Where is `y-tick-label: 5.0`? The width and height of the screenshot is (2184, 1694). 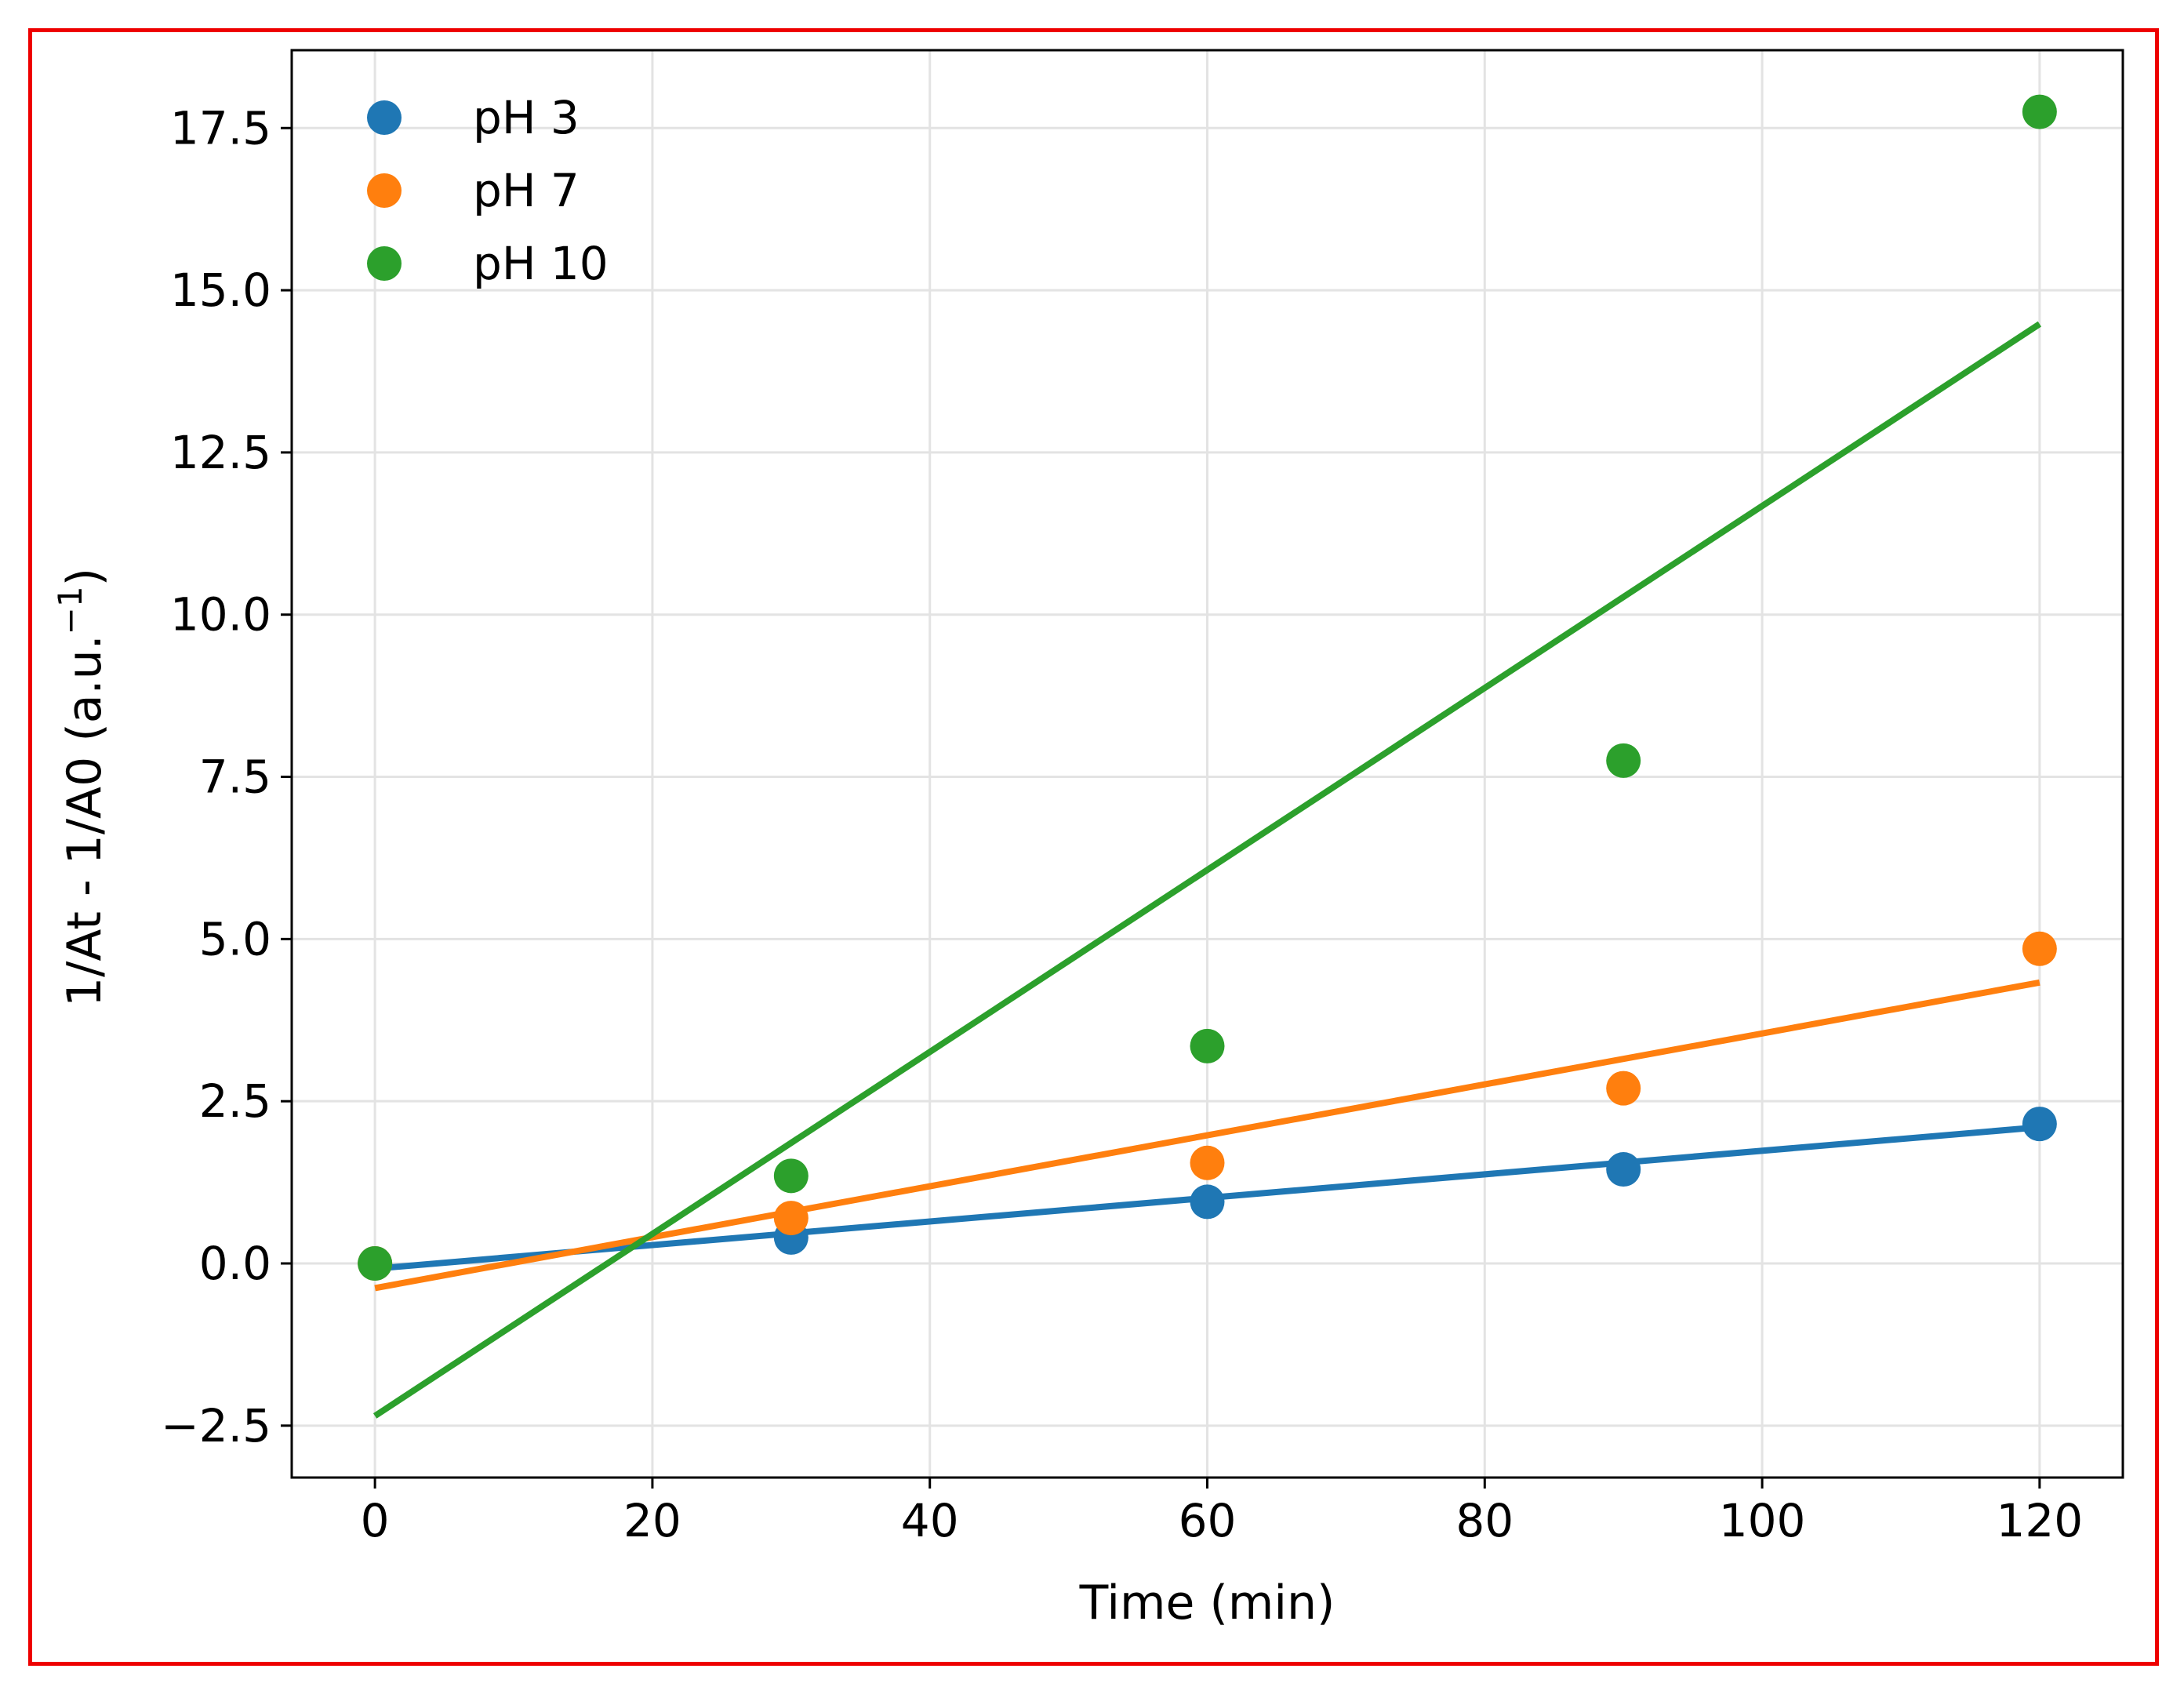 y-tick-label: 5.0 is located at coordinates (235, 938).